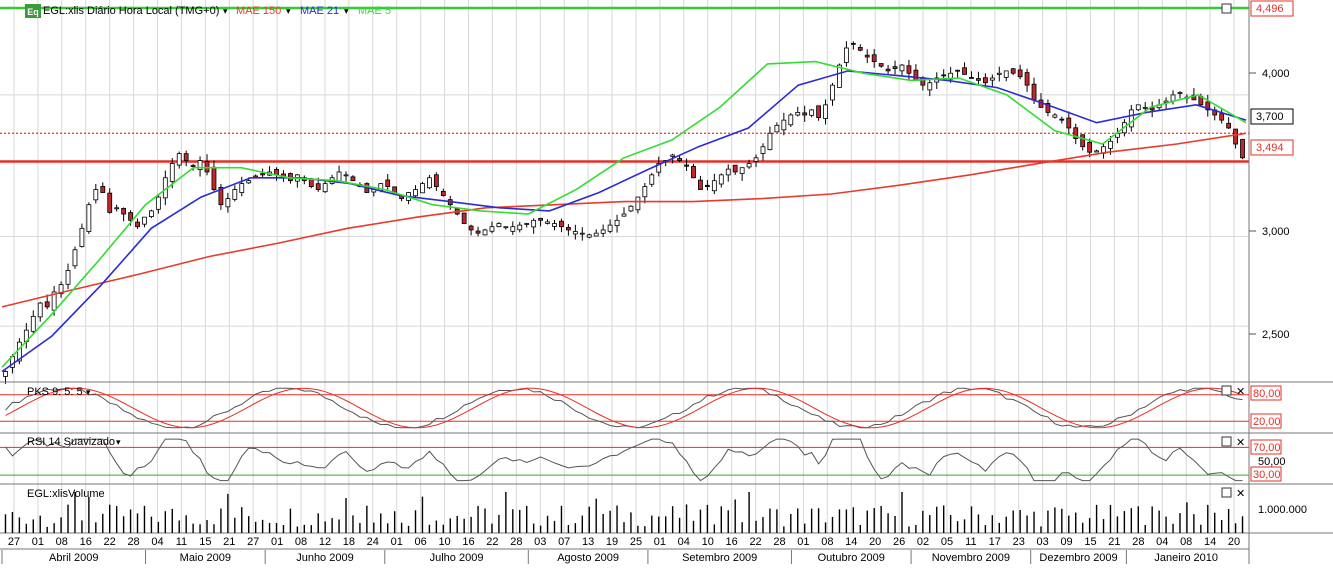 This screenshot has width=1333, height=569. I want to click on month-label: Novembro 2009, so click(971, 558).